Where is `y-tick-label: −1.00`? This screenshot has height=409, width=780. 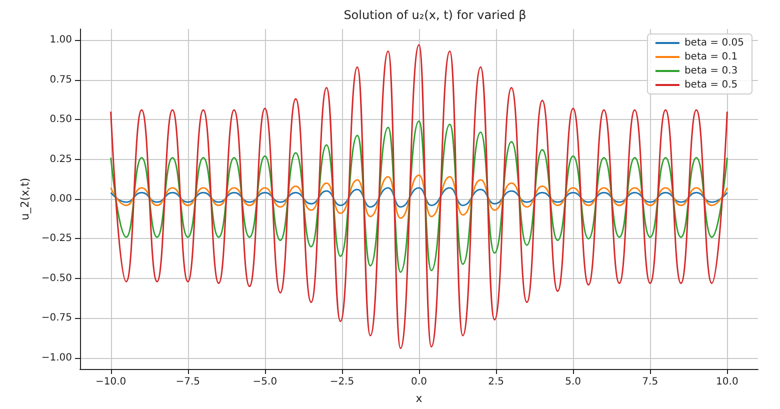 y-tick-label: −1.00 is located at coordinates (56, 358).